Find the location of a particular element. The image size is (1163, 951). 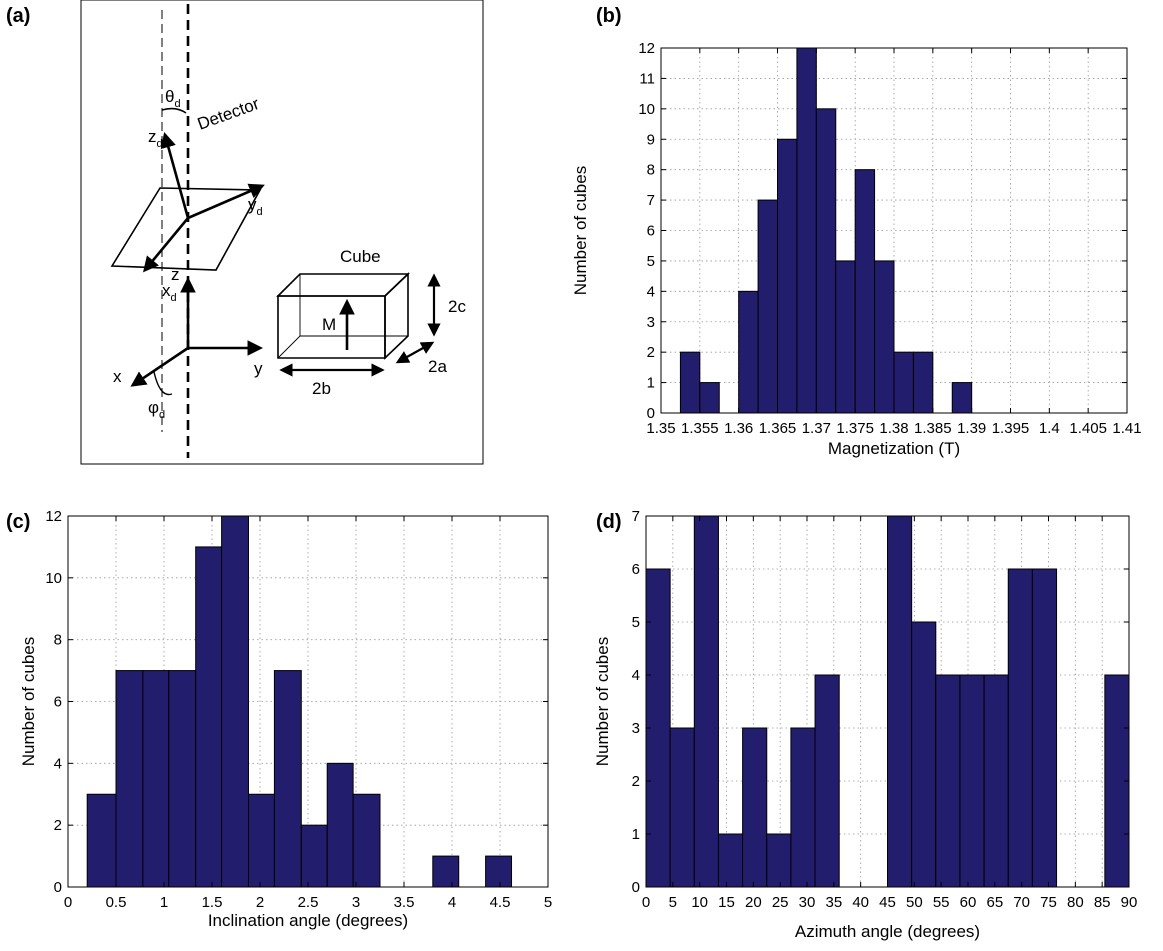

panel-label: (b) is located at coordinates (609, 16).